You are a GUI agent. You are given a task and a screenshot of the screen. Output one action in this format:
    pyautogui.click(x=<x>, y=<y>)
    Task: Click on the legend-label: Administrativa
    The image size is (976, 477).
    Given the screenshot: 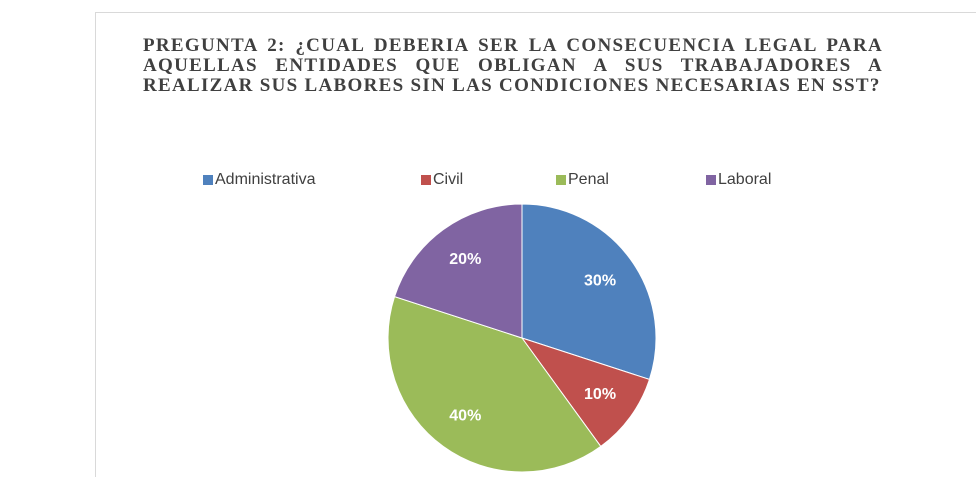 What is the action you would take?
    pyautogui.click(x=265, y=179)
    